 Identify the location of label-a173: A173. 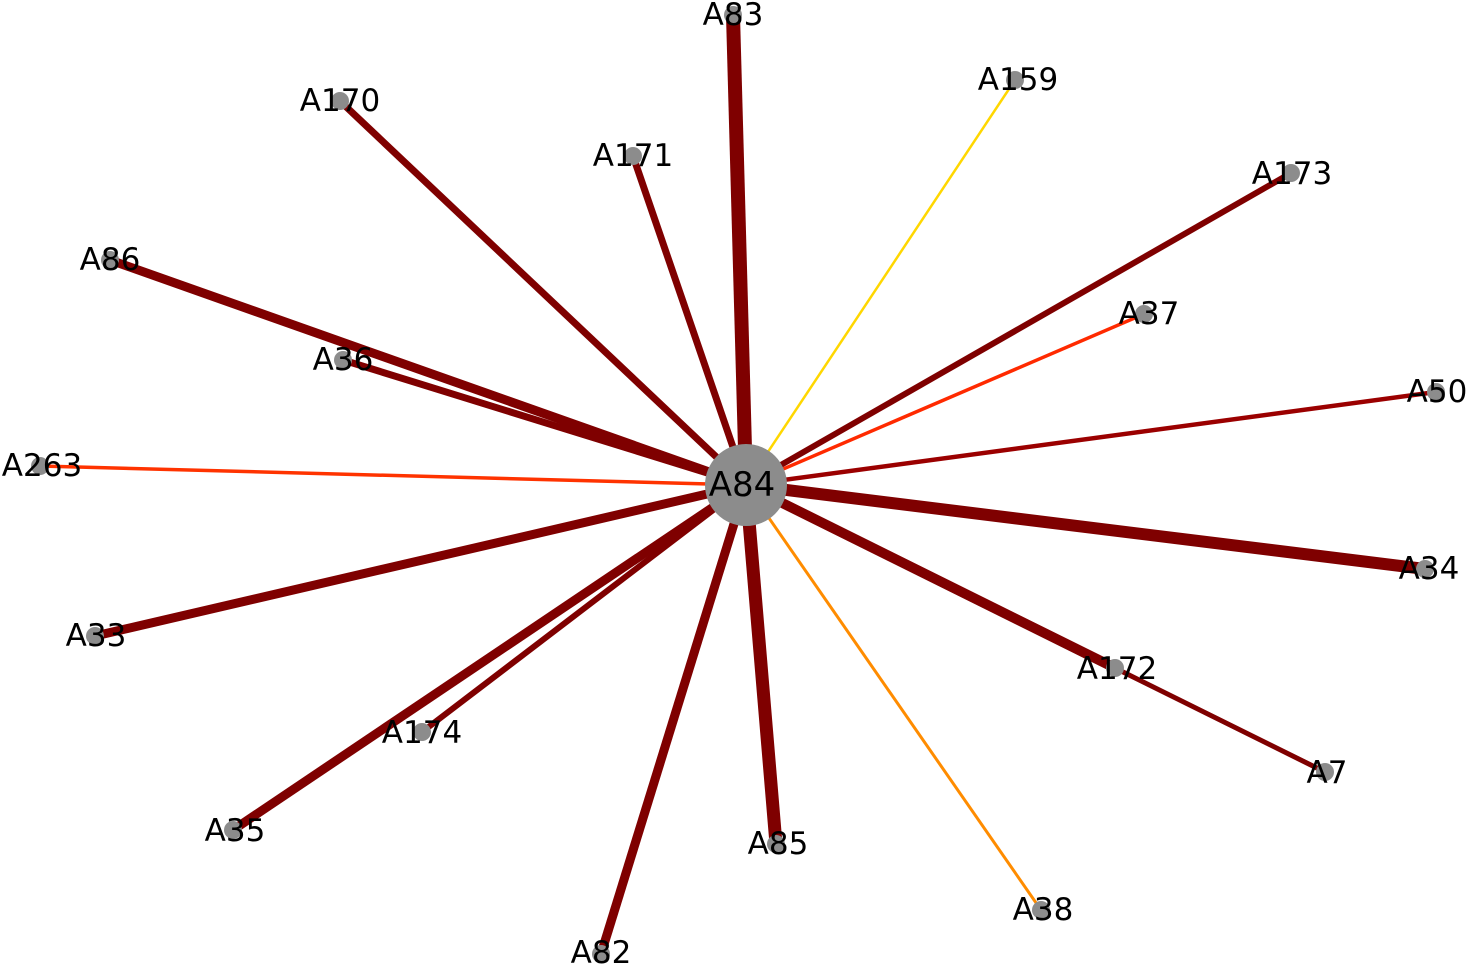
(1292, 174).